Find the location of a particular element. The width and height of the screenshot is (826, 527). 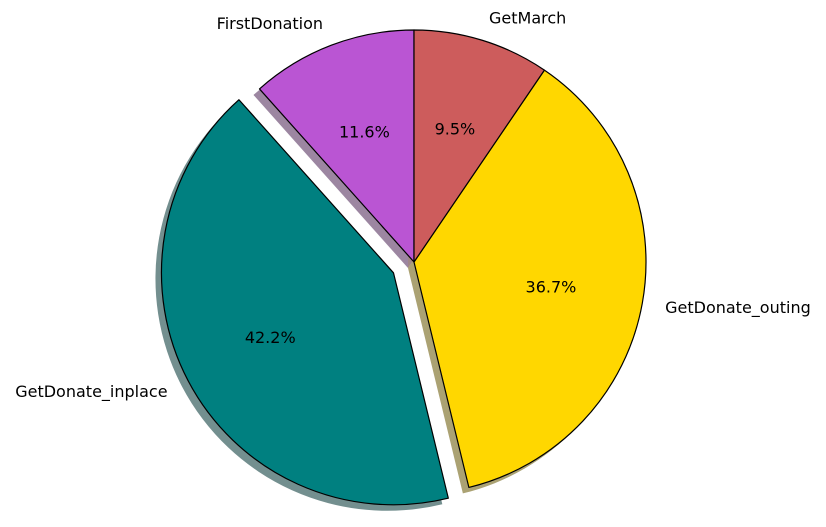

slice-label-getmarch: GetMarch is located at coordinates (527, 18).